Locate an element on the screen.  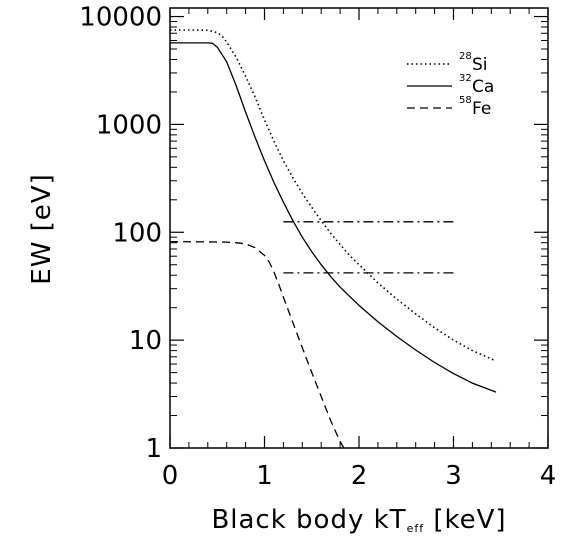
y-axis-label: EW [eV] is located at coordinates (42, 228).